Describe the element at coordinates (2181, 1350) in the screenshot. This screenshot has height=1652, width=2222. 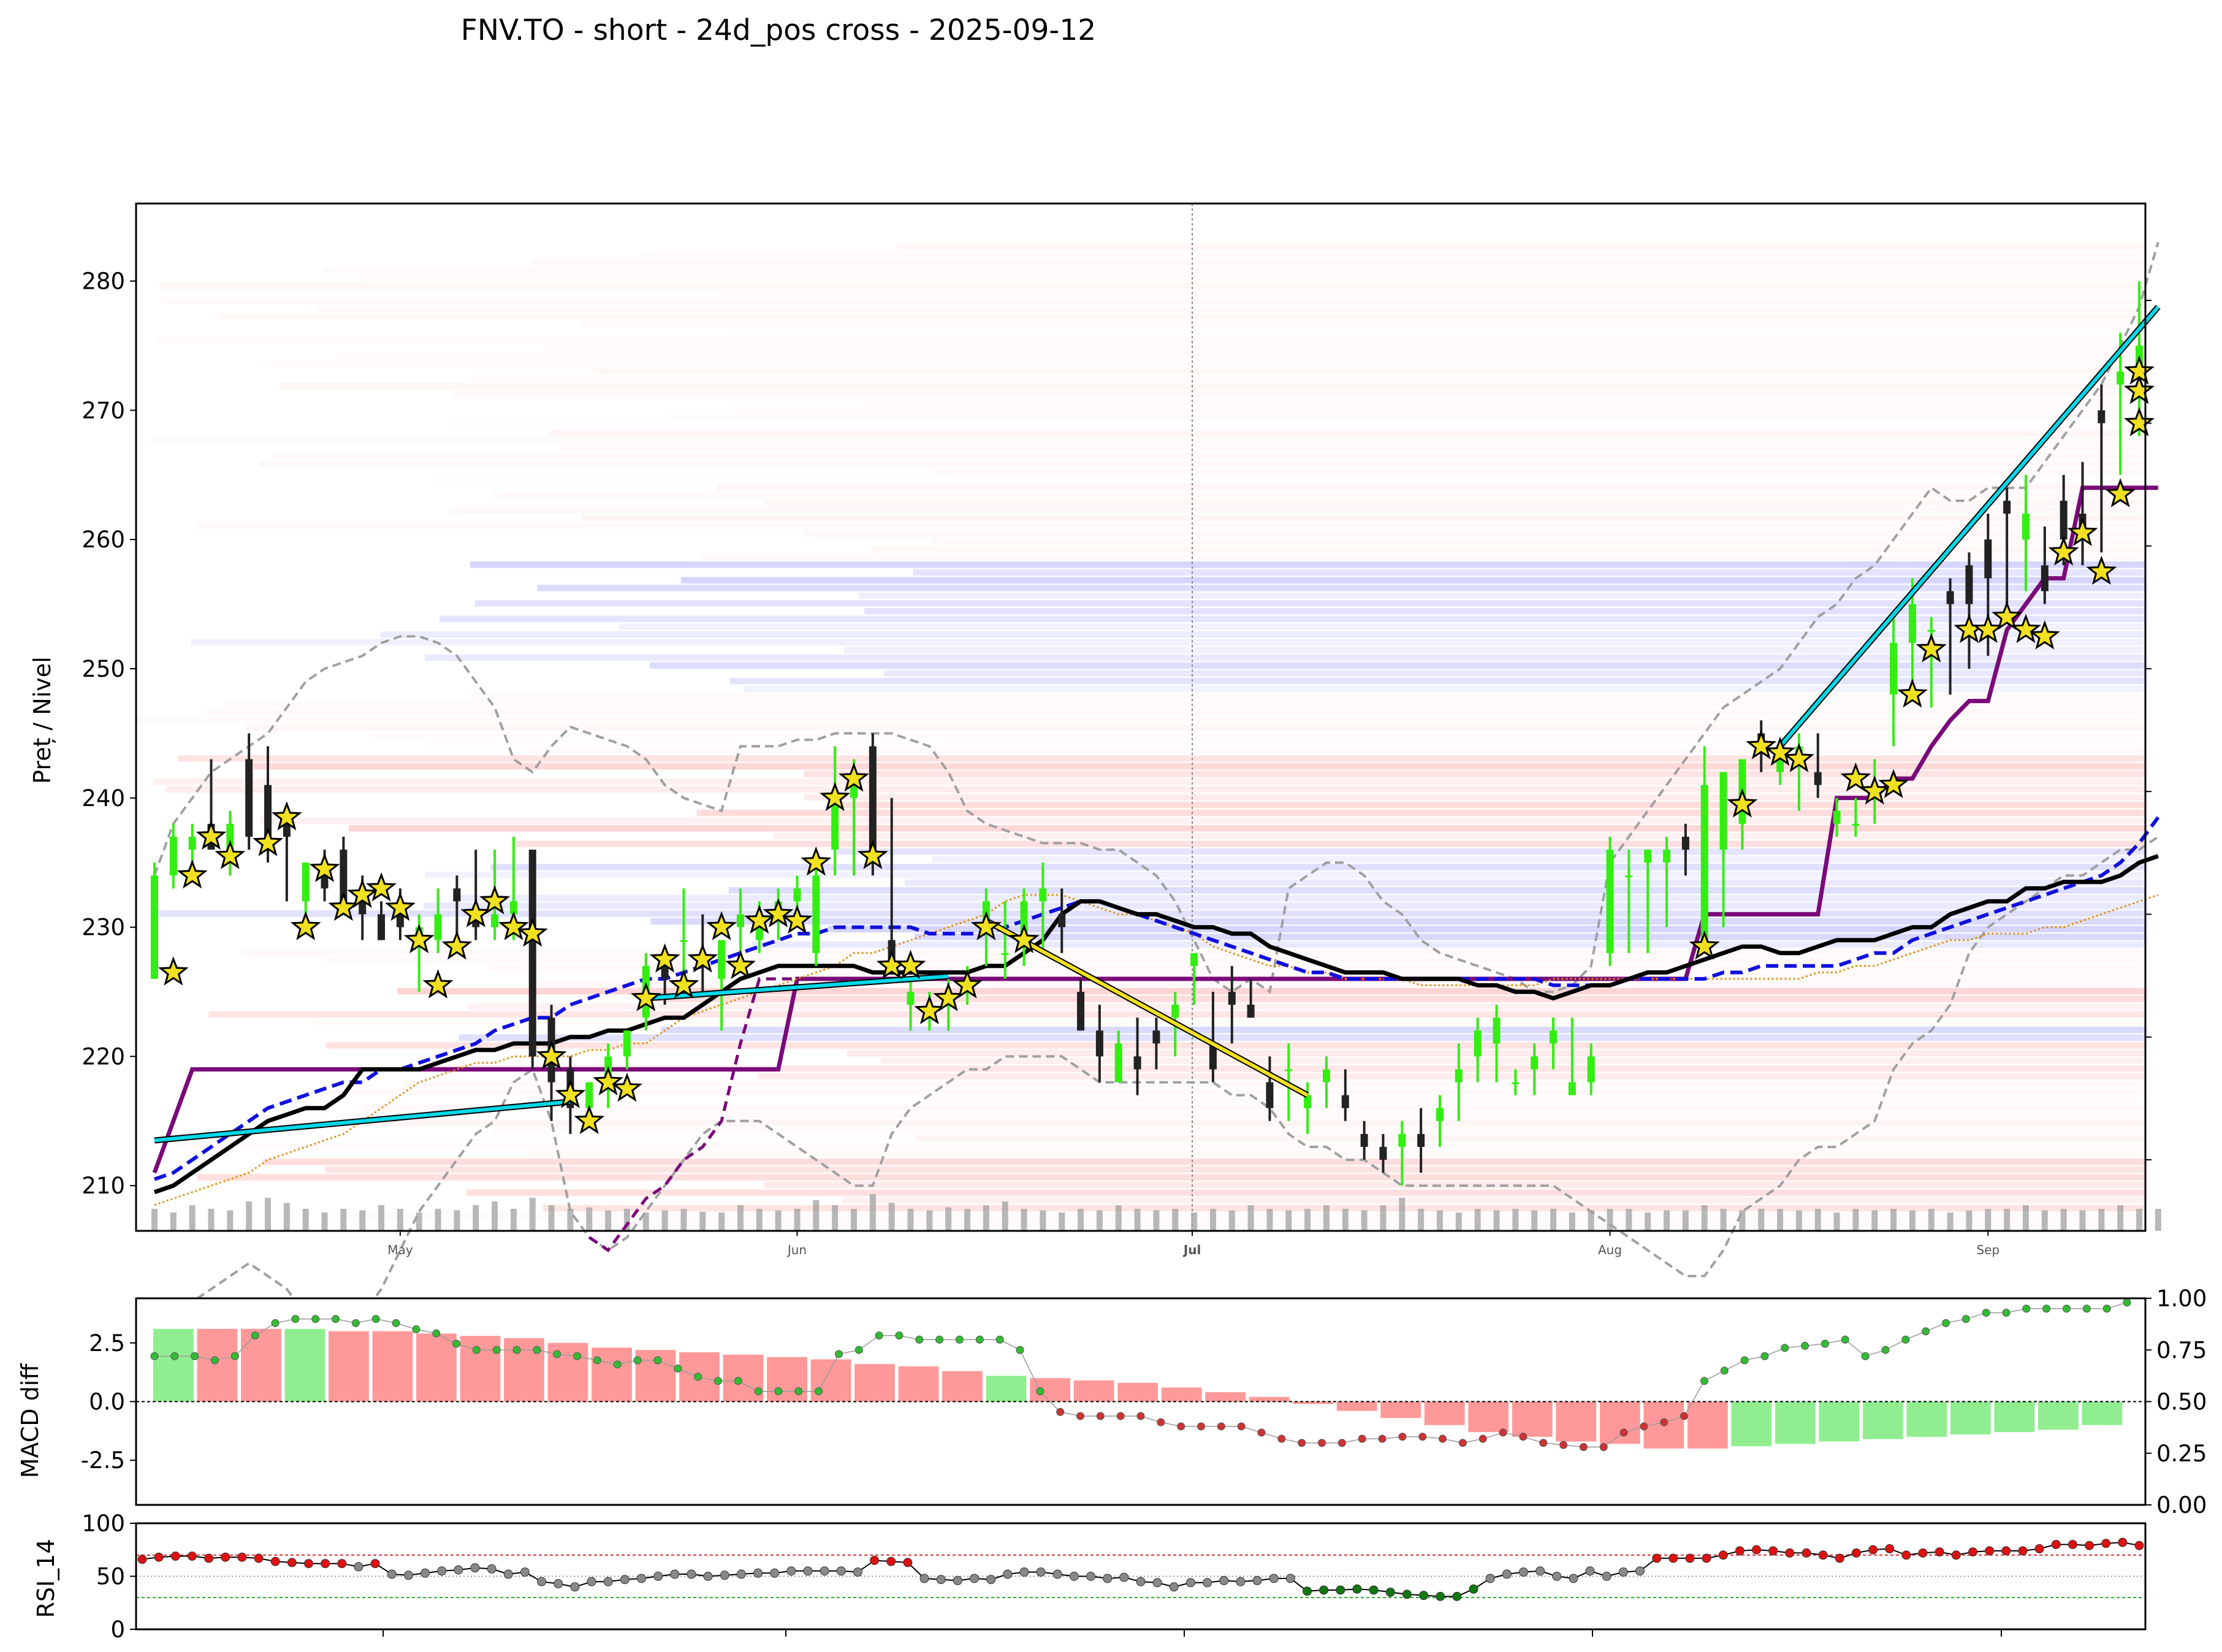
I see `macd-right-tick-label: 0.75` at that location.